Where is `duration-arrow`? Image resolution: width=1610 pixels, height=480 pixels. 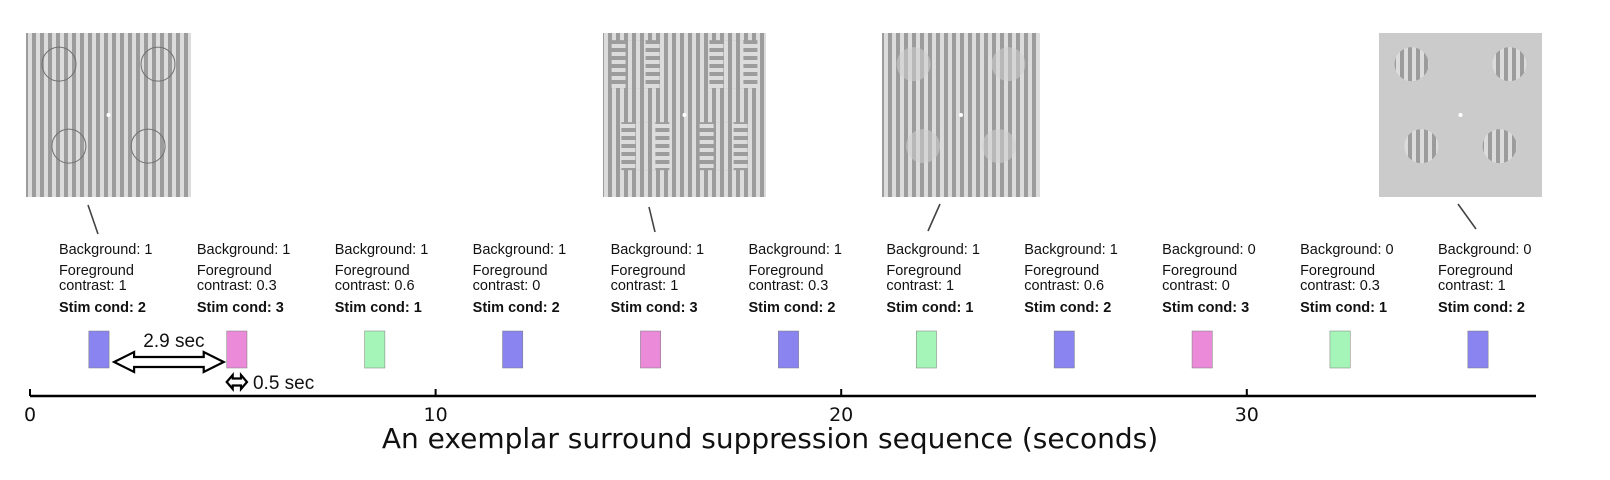
duration-arrow is located at coordinates (237, 382).